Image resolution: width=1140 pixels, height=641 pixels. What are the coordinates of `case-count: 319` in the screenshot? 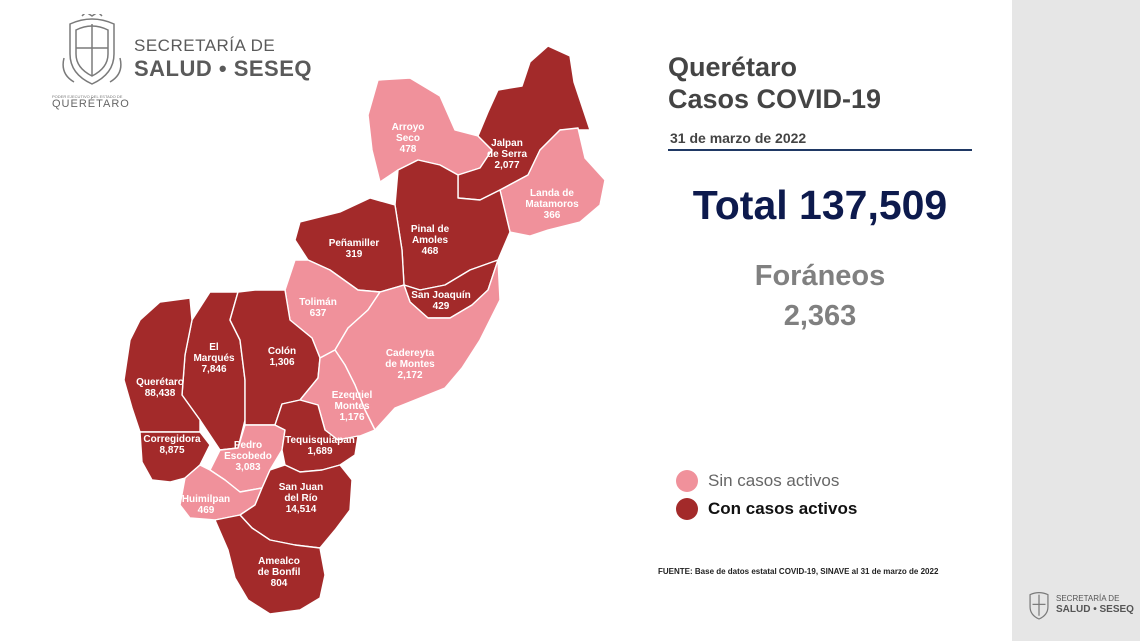 It's located at (354, 254).